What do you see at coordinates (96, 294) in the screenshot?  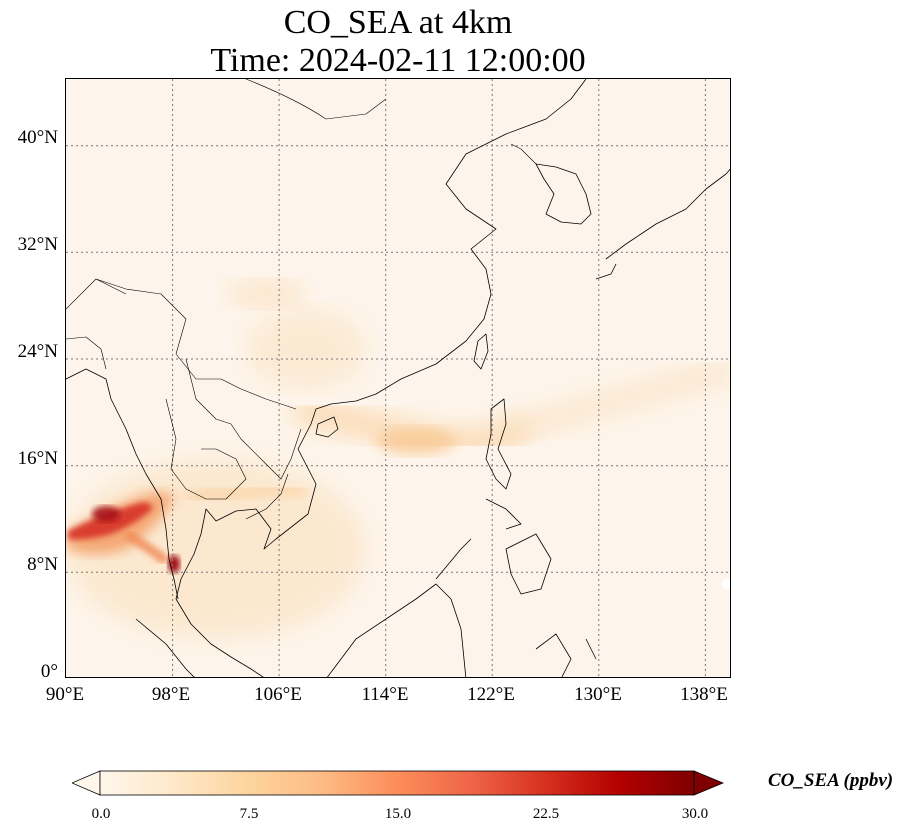 I see `border-india-china` at bounding box center [96, 294].